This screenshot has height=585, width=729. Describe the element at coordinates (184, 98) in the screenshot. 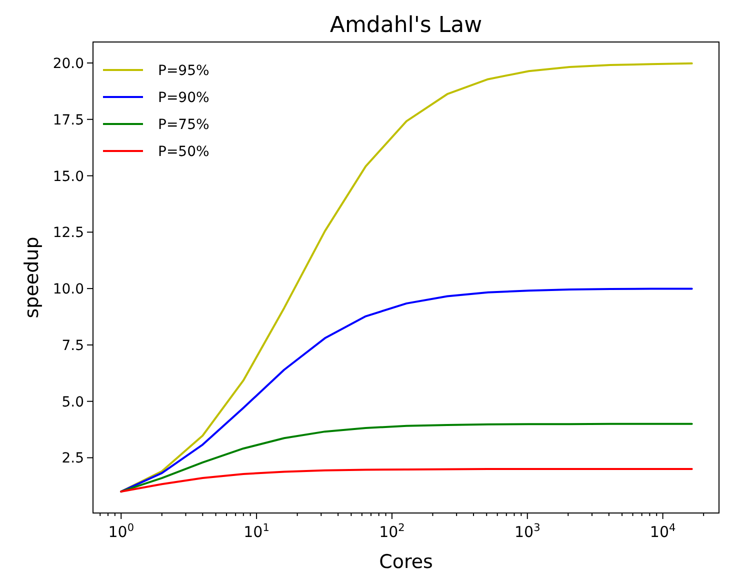

I see `legend-label: P=90%` at that location.